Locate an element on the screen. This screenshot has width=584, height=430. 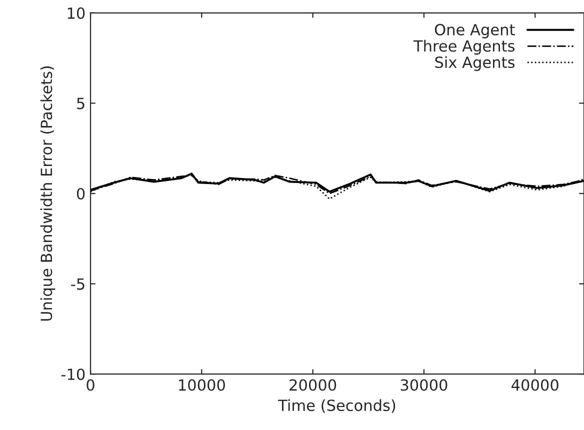
legend-label: Three Agents is located at coordinates (464, 47).